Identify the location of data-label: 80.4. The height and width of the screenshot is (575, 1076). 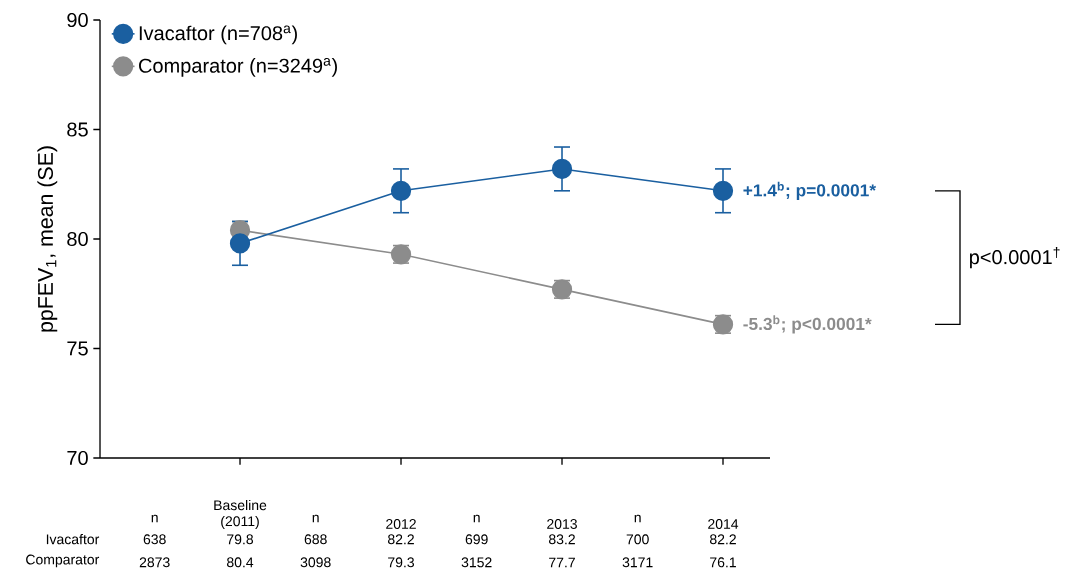
(240, 562).